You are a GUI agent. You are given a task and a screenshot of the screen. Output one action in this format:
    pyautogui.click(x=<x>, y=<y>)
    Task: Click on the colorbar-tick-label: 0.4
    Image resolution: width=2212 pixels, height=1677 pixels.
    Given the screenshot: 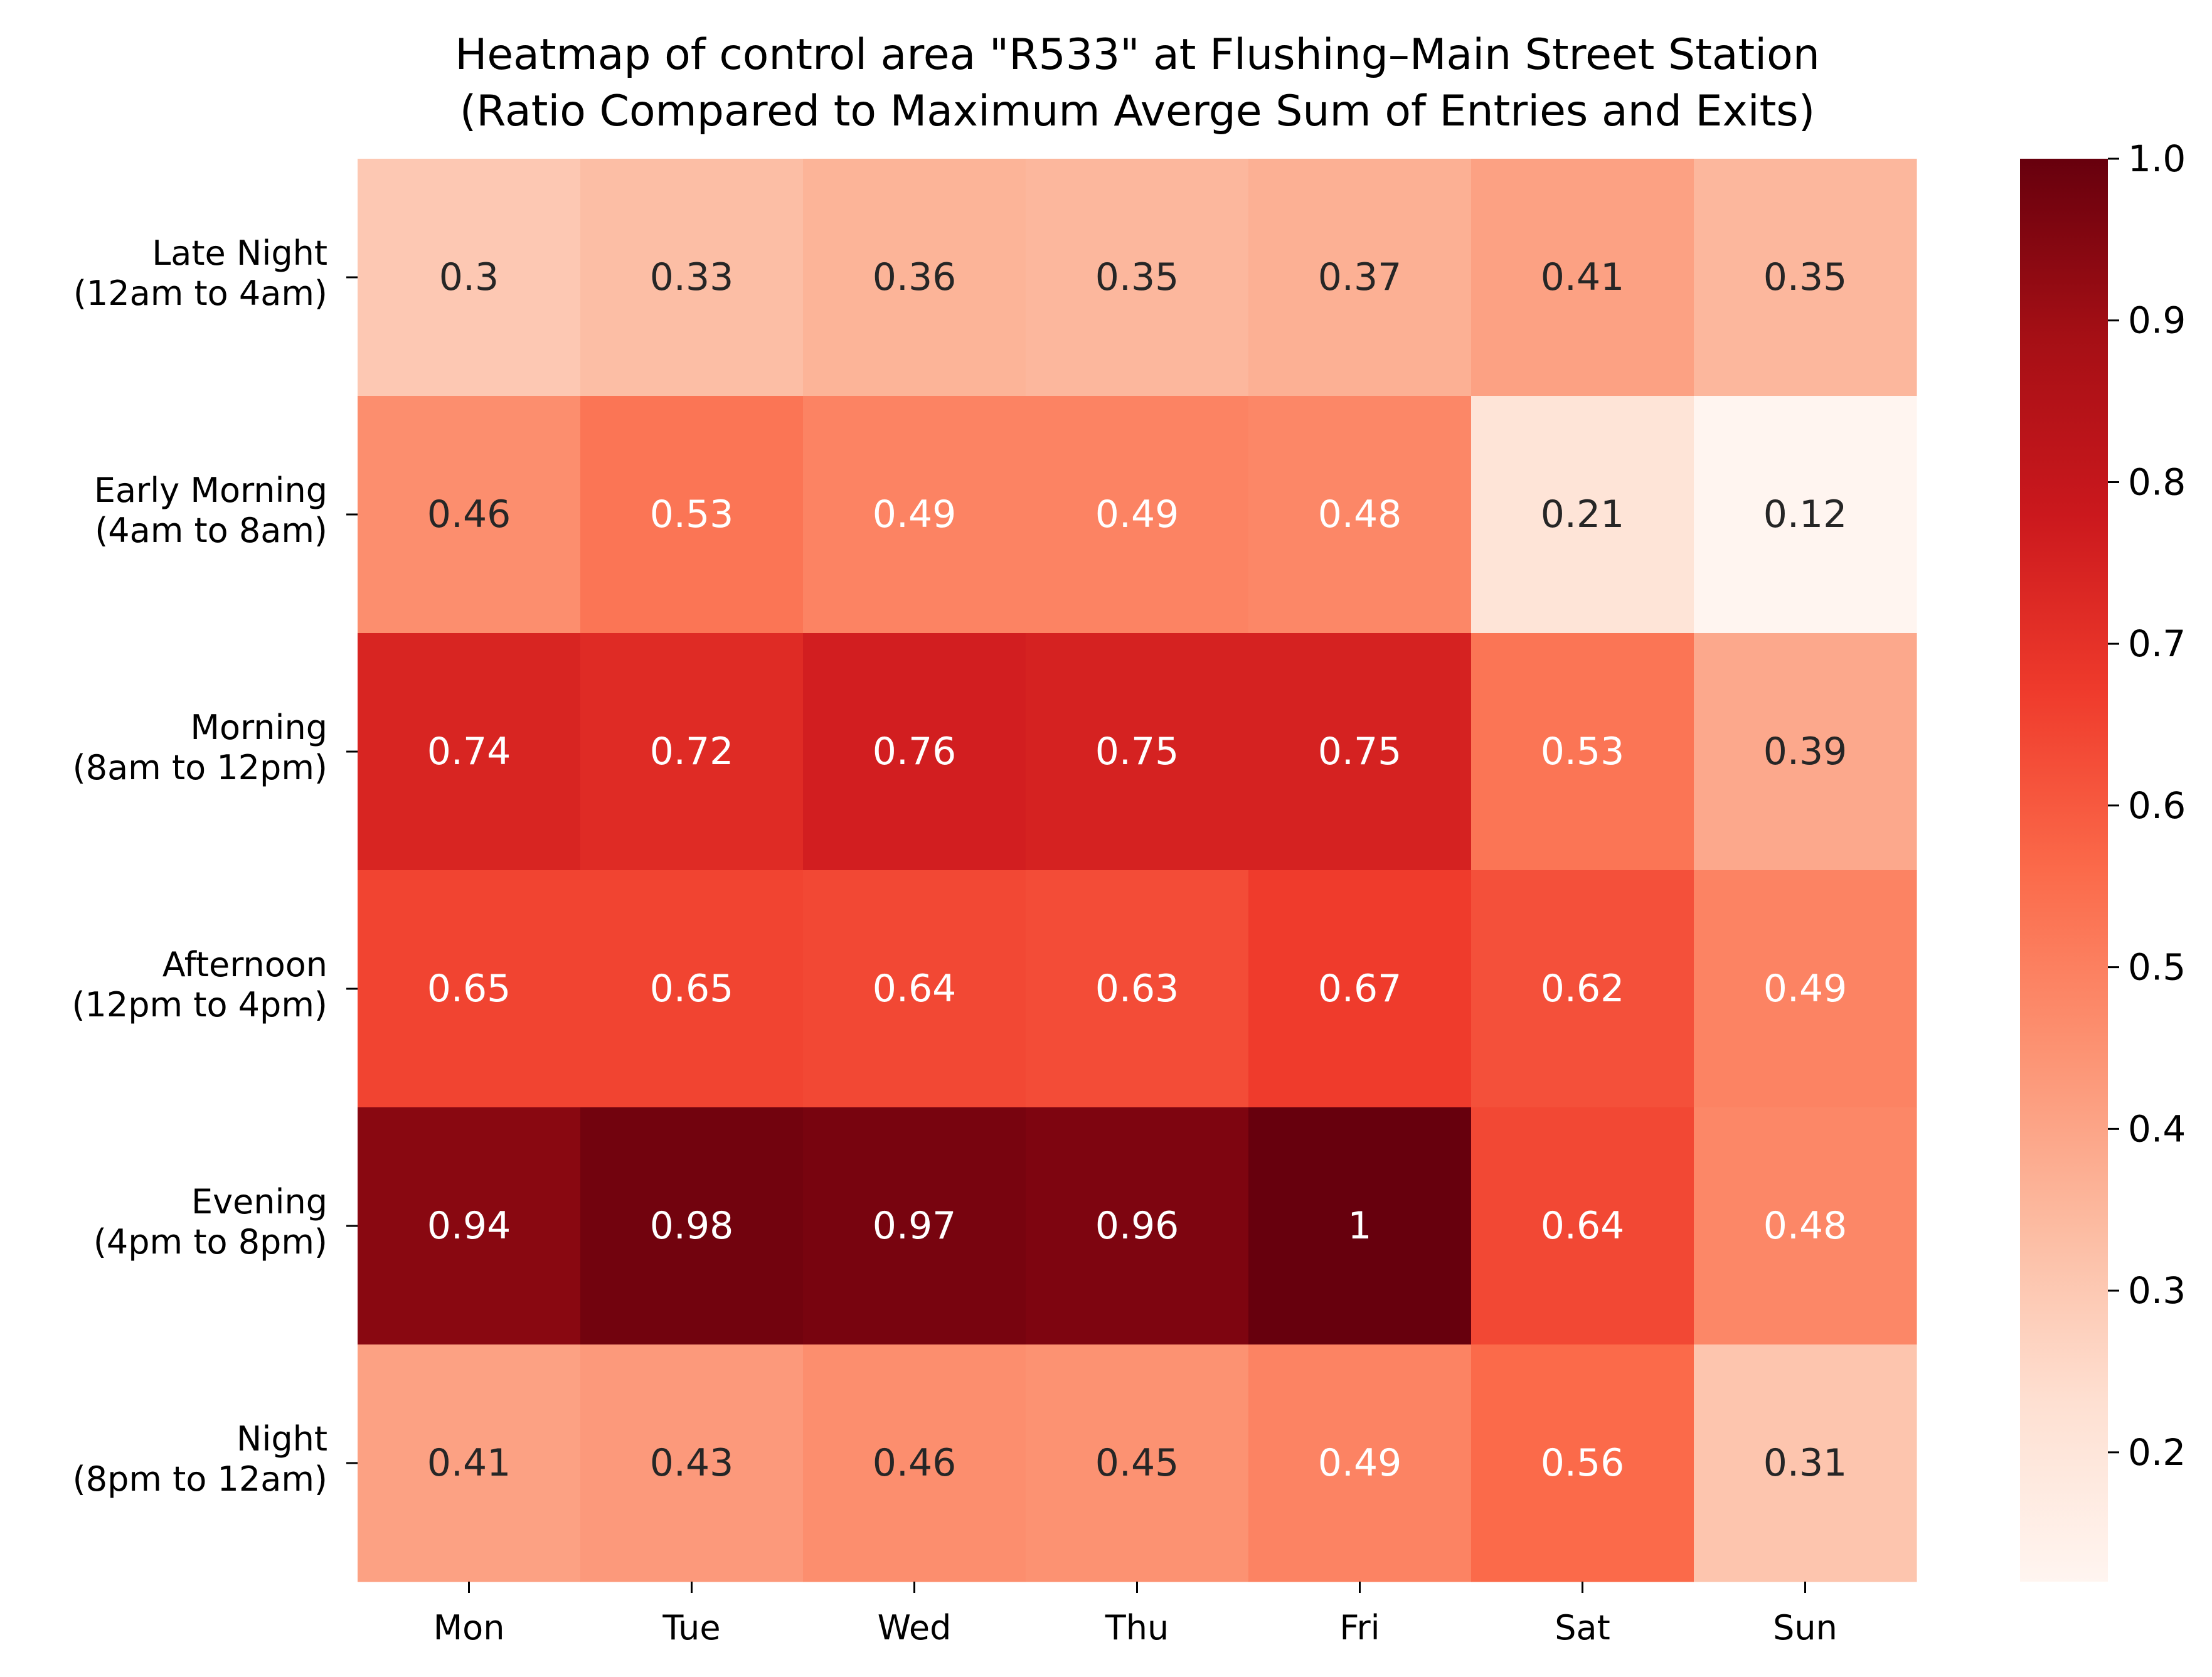 What is the action you would take?
    pyautogui.click(x=2157, y=1128)
    